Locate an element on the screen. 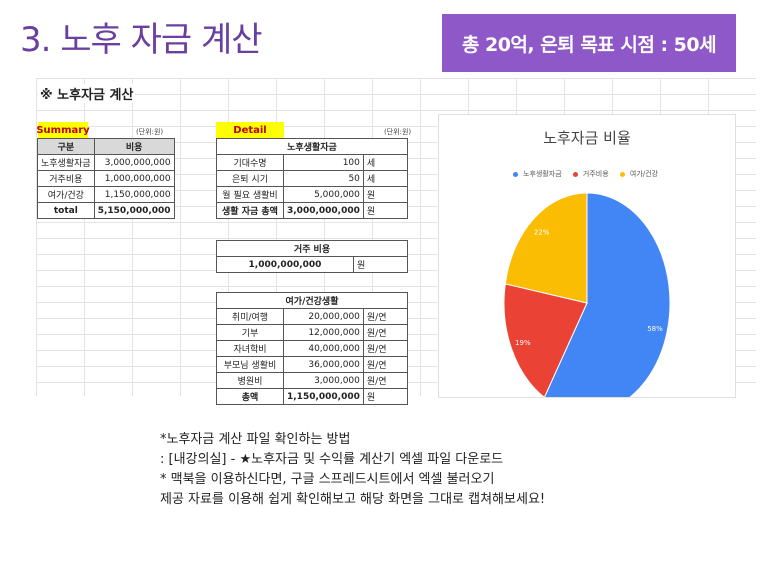 This screenshot has width=760, height=570. slice-leisure-health is located at coordinates (546, 248).